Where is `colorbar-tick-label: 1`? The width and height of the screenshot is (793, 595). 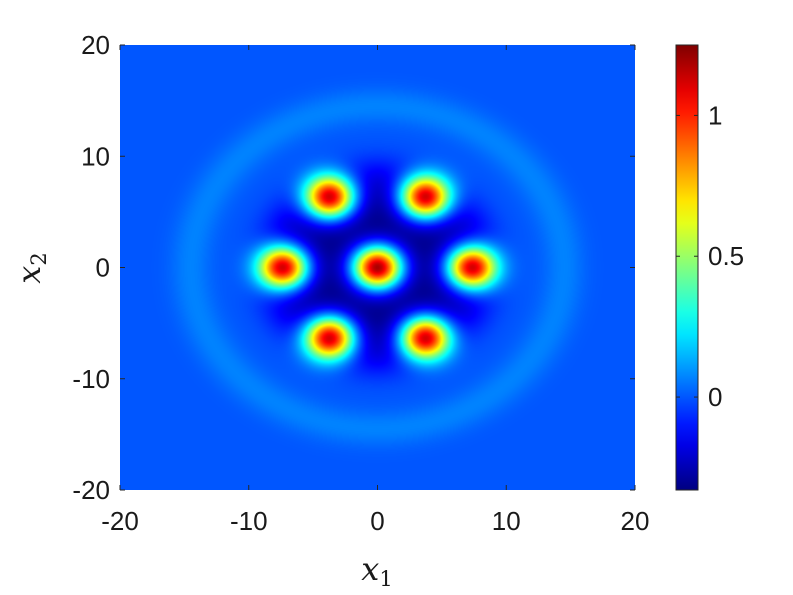 colorbar-tick-label: 1 is located at coordinates (715, 115).